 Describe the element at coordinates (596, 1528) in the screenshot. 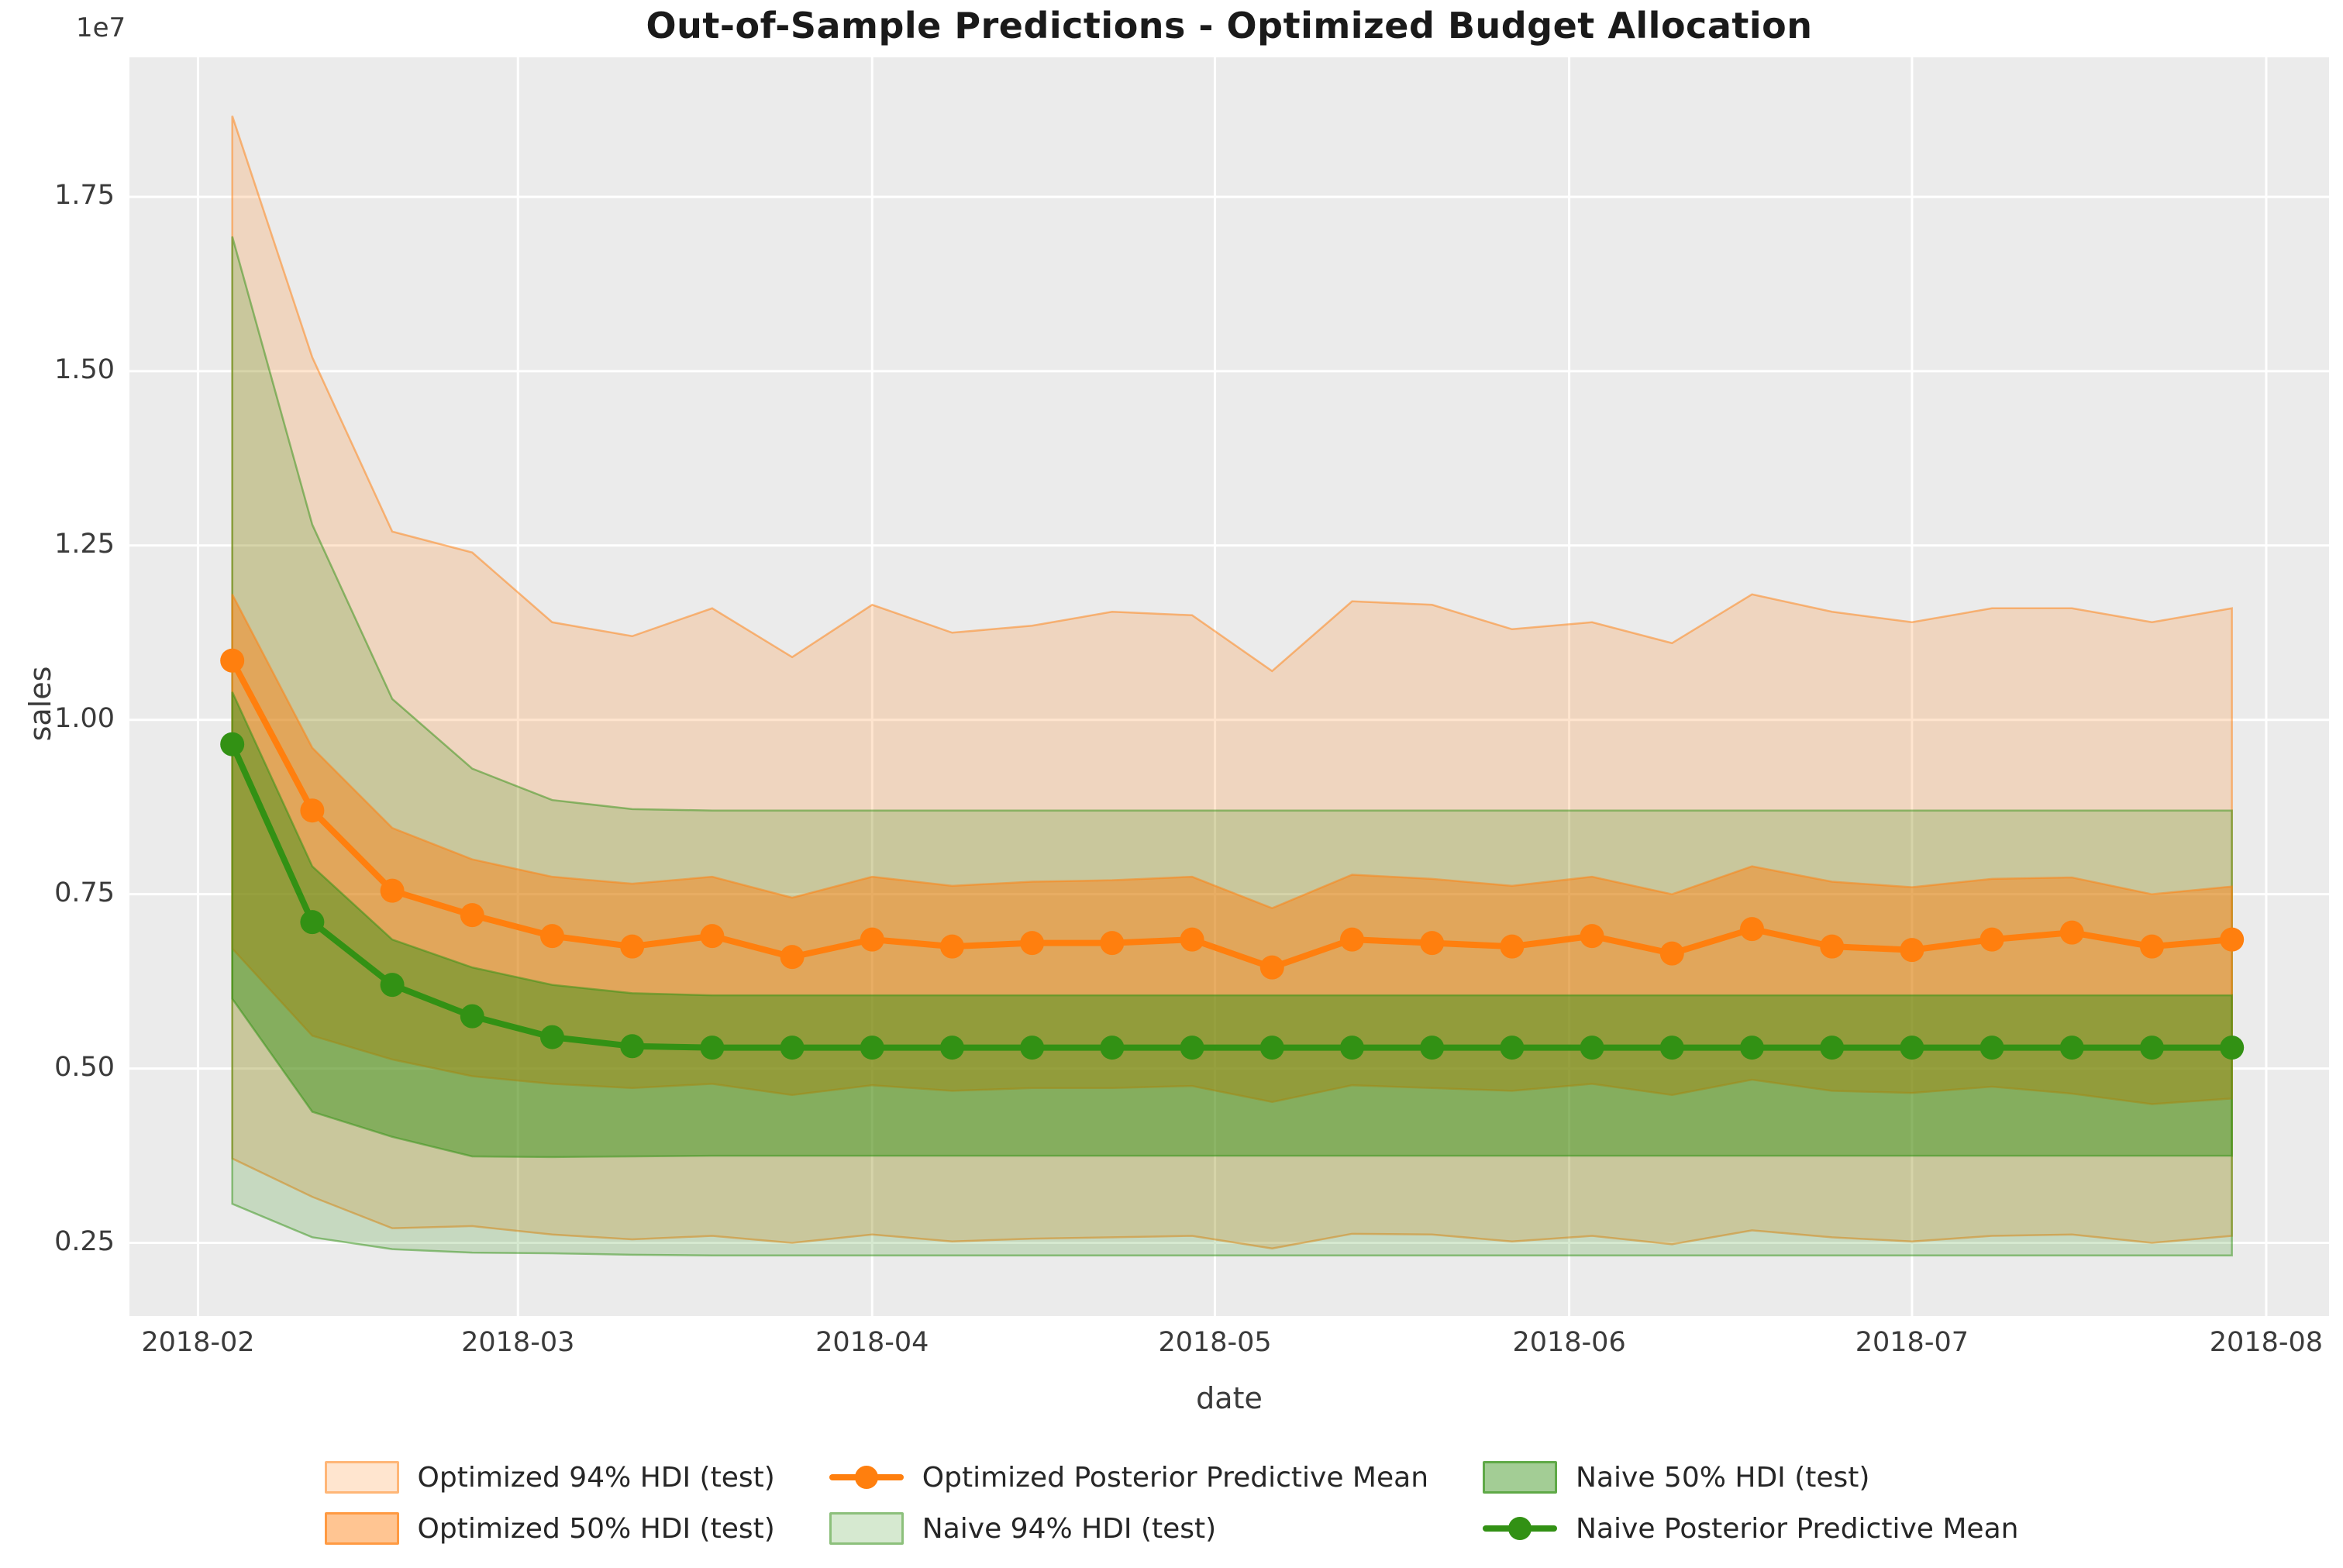

I see `legend-label: Optimized 50% HDI (test)` at that location.